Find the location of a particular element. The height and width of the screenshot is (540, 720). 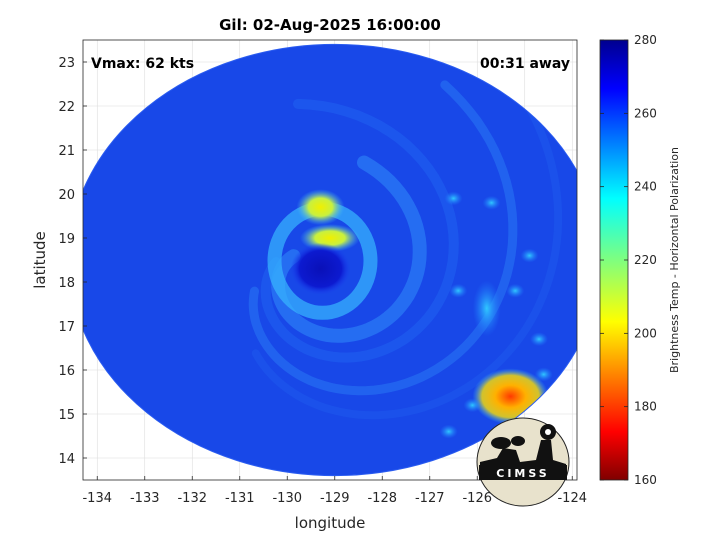

y-tick-label: 16 is located at coordinates (66, 371).